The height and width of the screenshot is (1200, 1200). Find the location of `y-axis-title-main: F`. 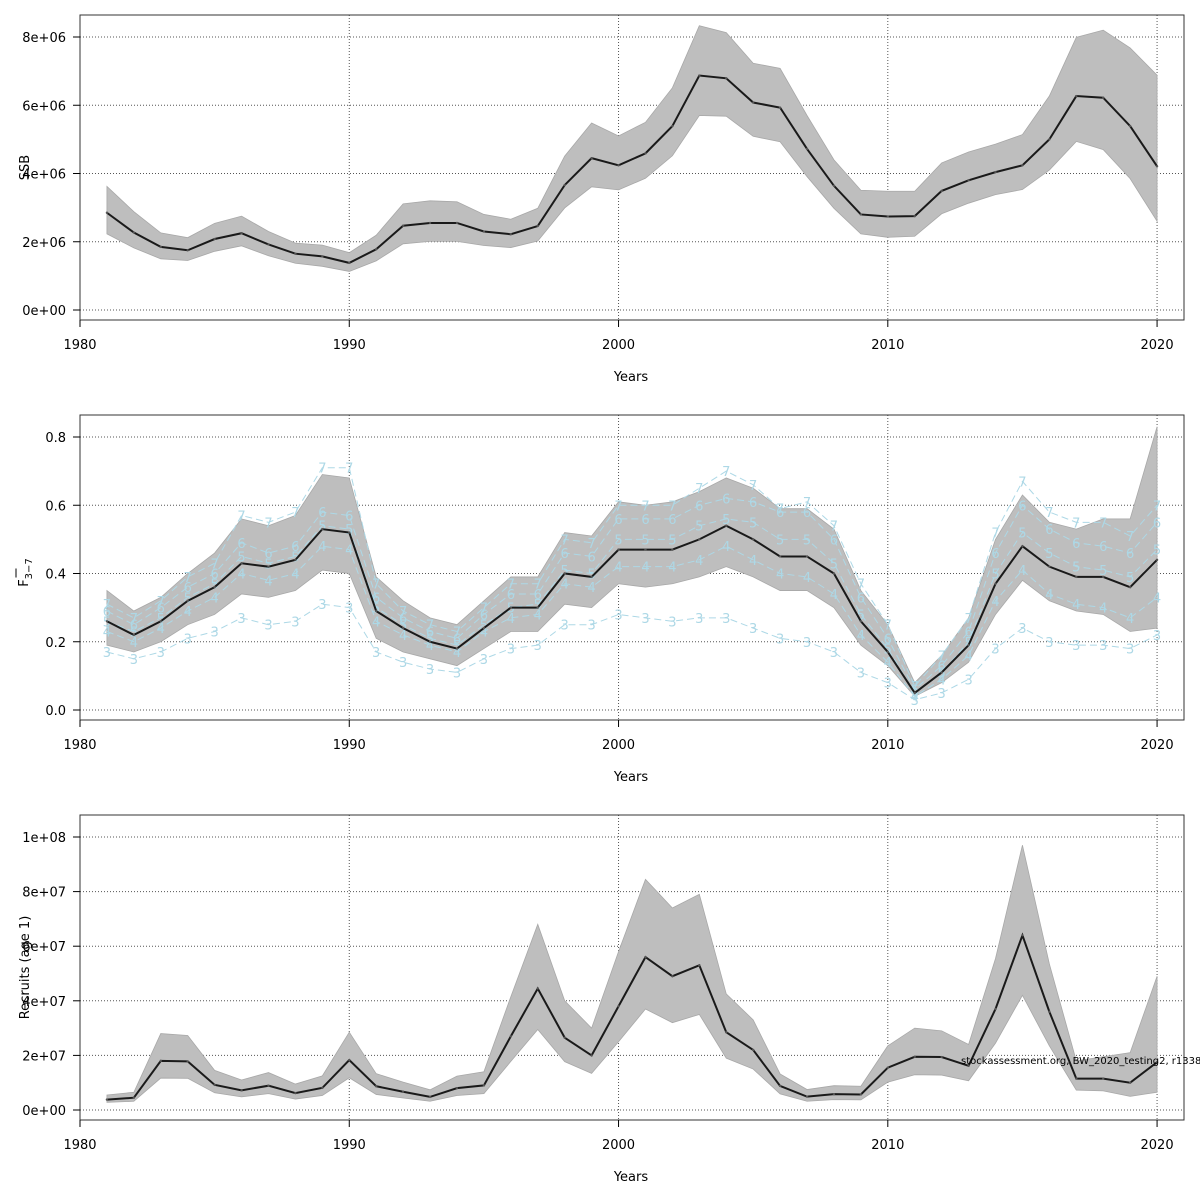

y-axis-title-main: F is located at coordinates (24, 582).